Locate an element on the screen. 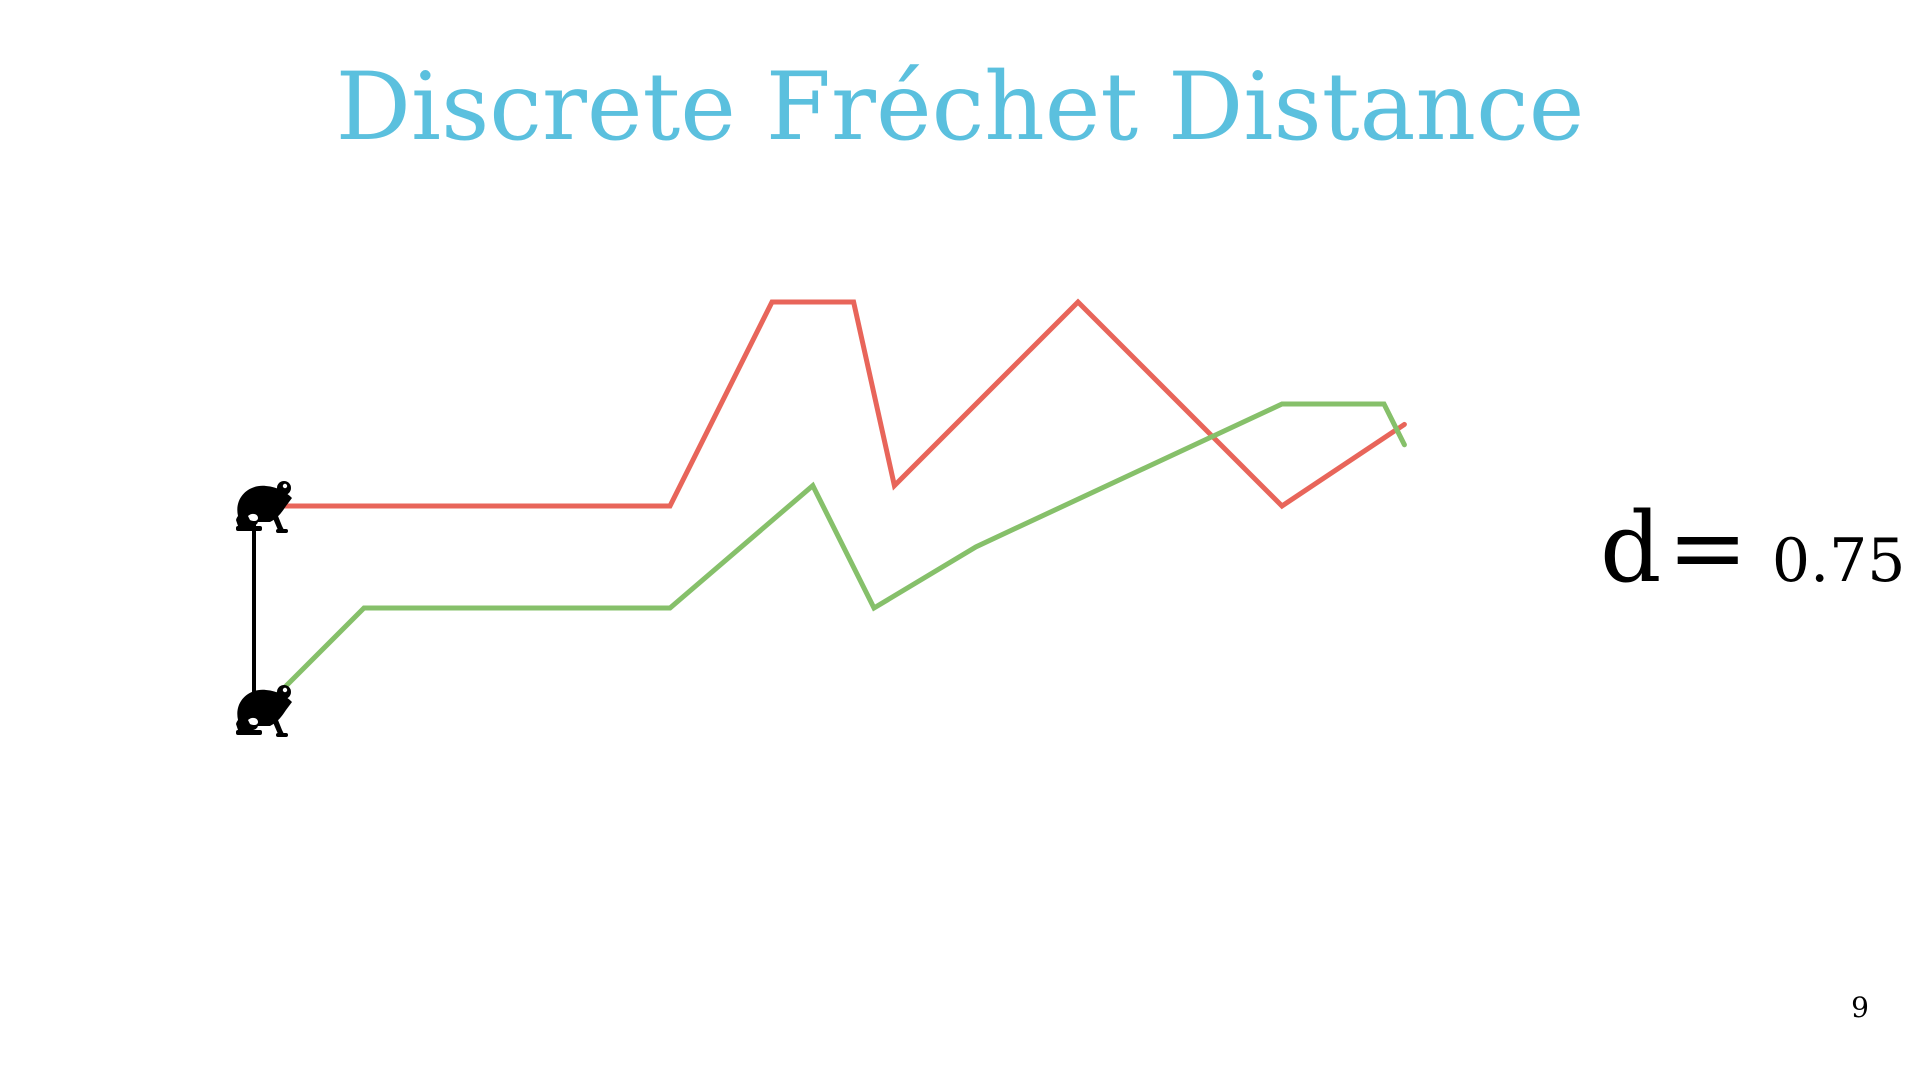 The image size is (1920, 1080). distance-value: 0.75 is located at coordinates (1838, 561).